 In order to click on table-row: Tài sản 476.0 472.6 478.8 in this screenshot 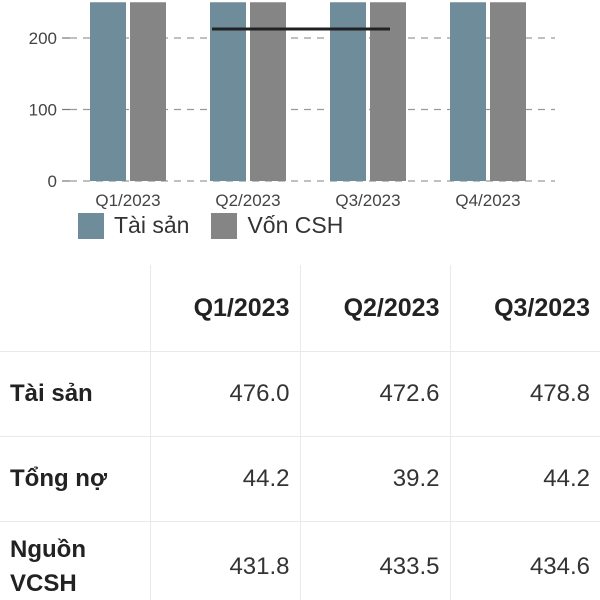, I will do `click(300, 394)`.